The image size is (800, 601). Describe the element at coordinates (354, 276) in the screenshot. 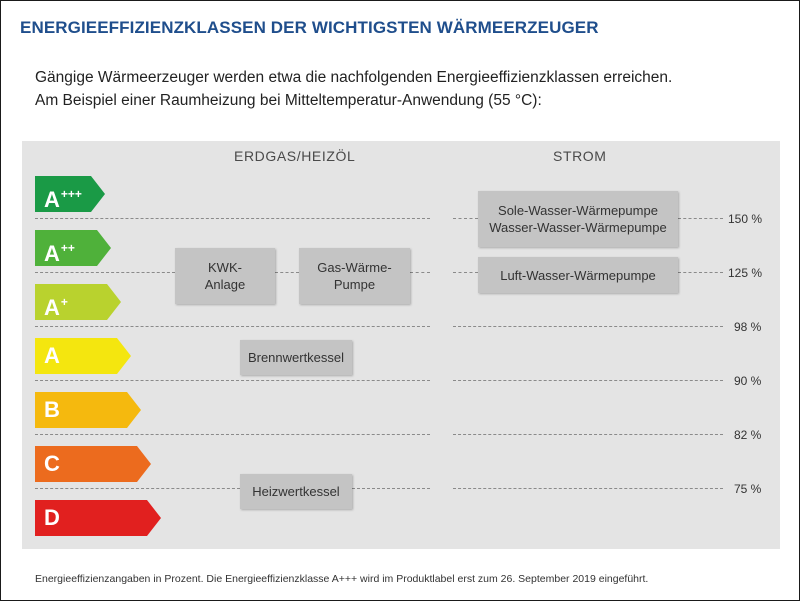

I see `box-gas-waermepumpe: Gas-Wärme- Pumpe` at that location.